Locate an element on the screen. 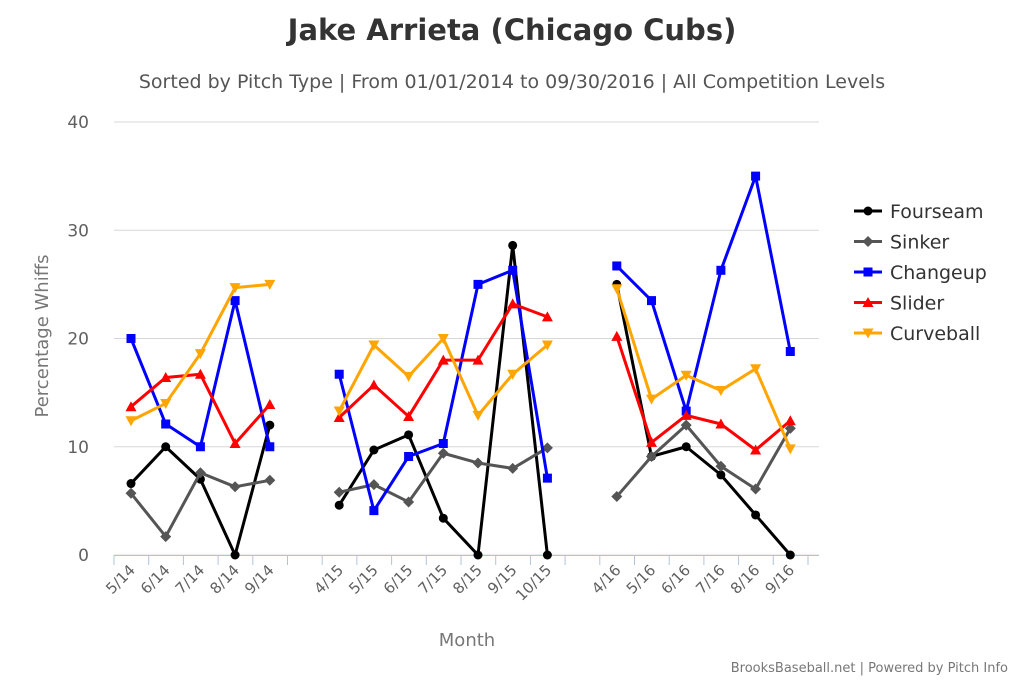 This screenshot has height=683, width=1024. x-tick-label: 4/16 is located at coordinates (606, 579).